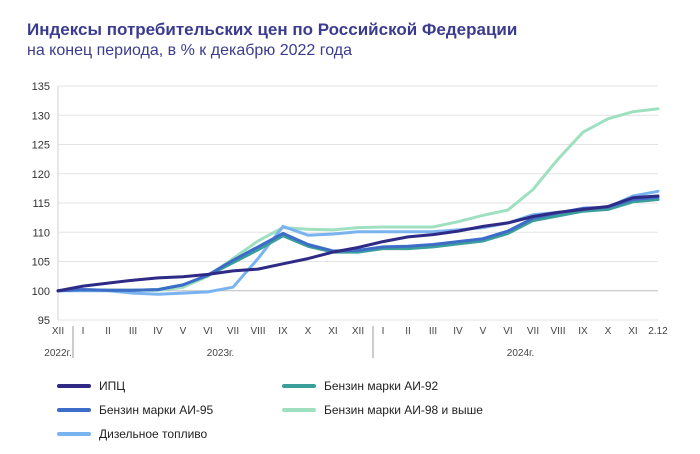  I want to click on legend-item-diesel: Дизельное топливо, so click(132, 434).